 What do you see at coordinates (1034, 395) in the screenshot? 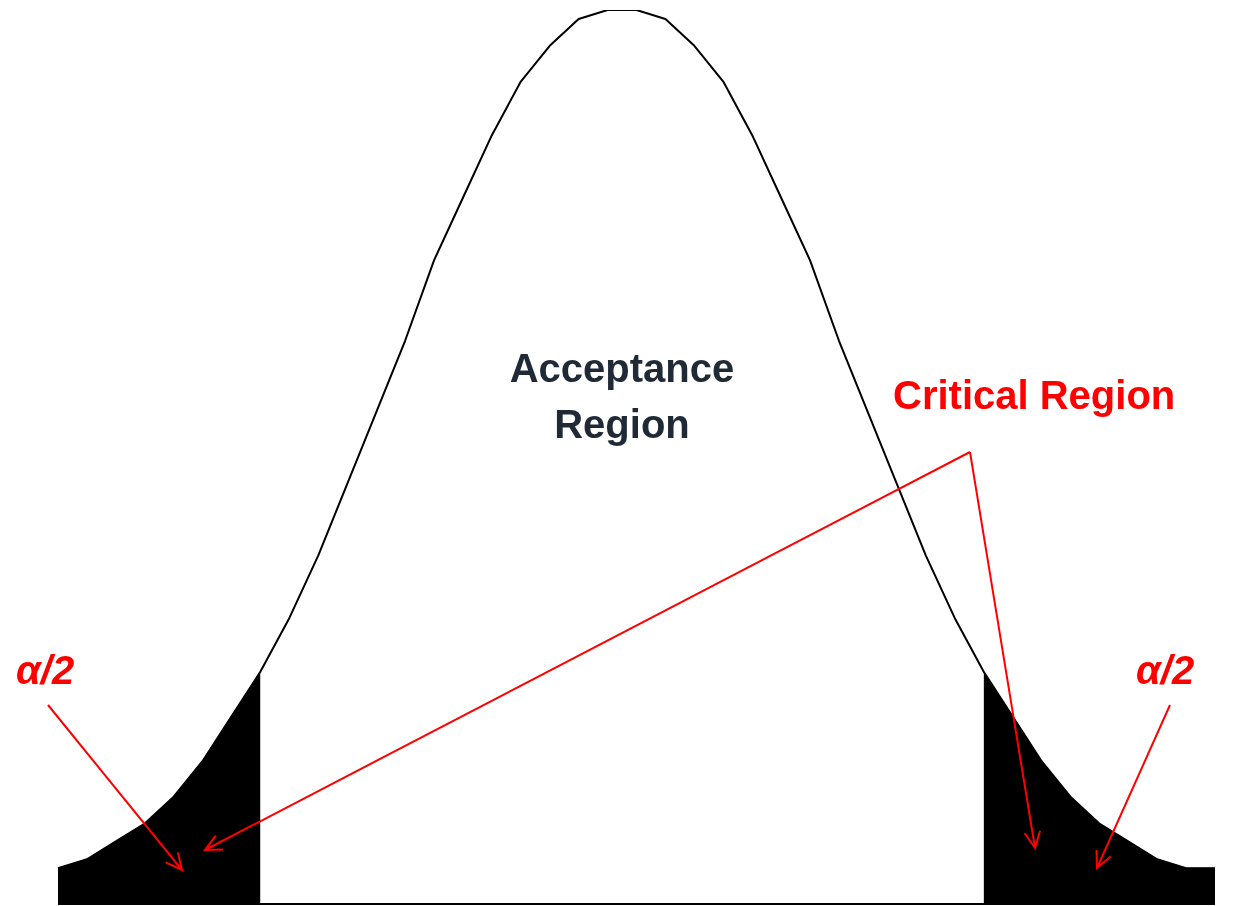
I see `annotation: Critical Region` at bounding box center [1034, 395].